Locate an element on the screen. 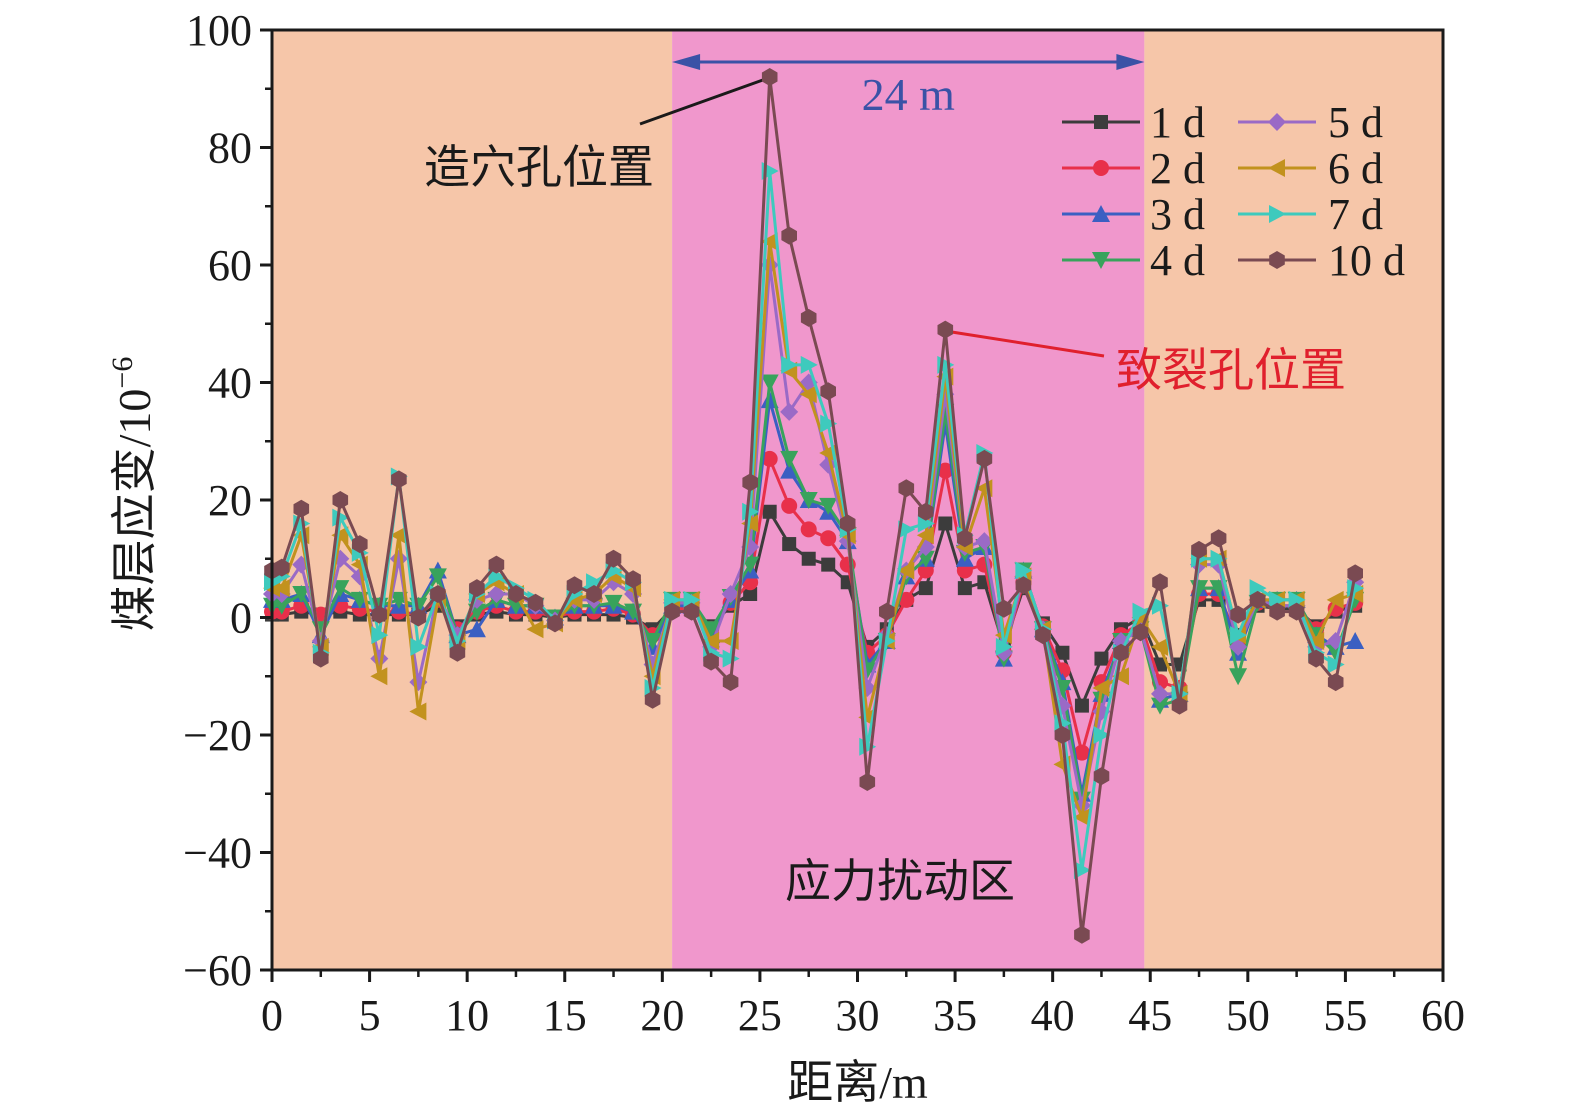 This screenshot has width=1575, height=1119. span-arrowhead-right is located at coordinates (1130, 62).